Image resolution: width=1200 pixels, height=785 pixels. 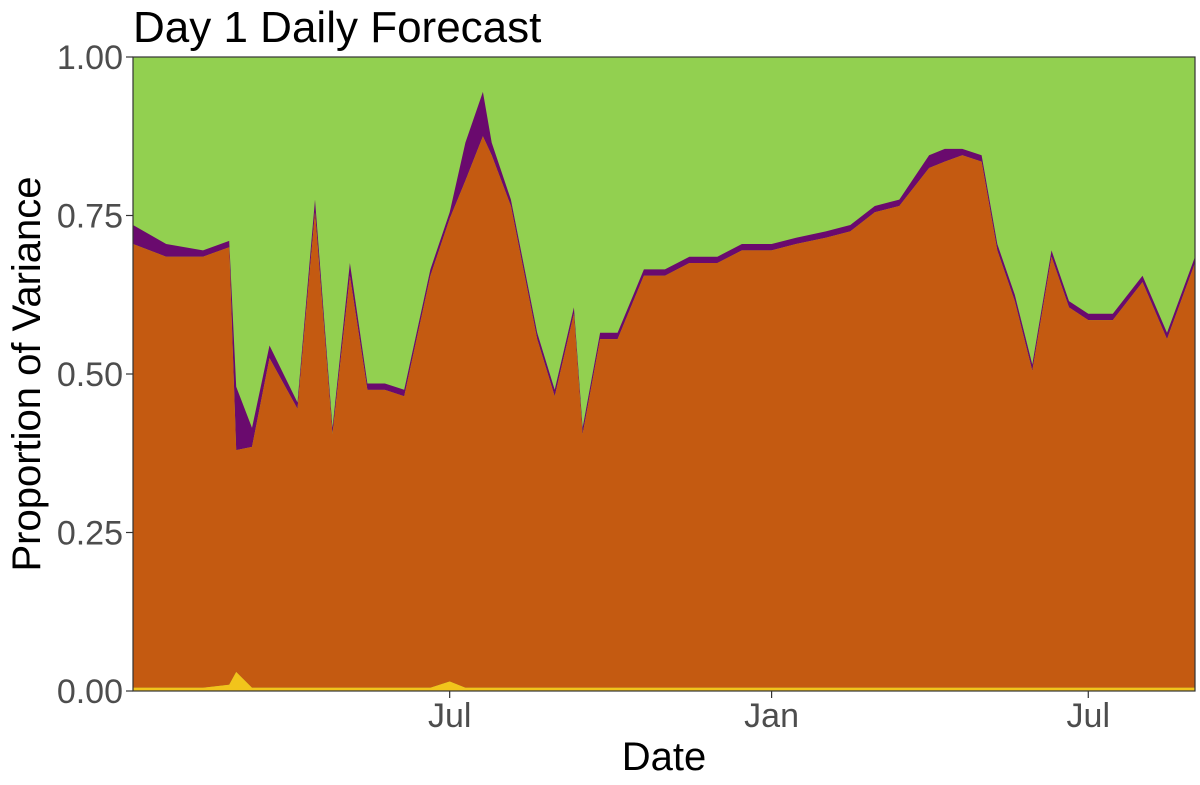 What do you see at coordinates (664, 757) in the screenshot?
I see `x-axis-title: Date` at bounding box center [664, 757].